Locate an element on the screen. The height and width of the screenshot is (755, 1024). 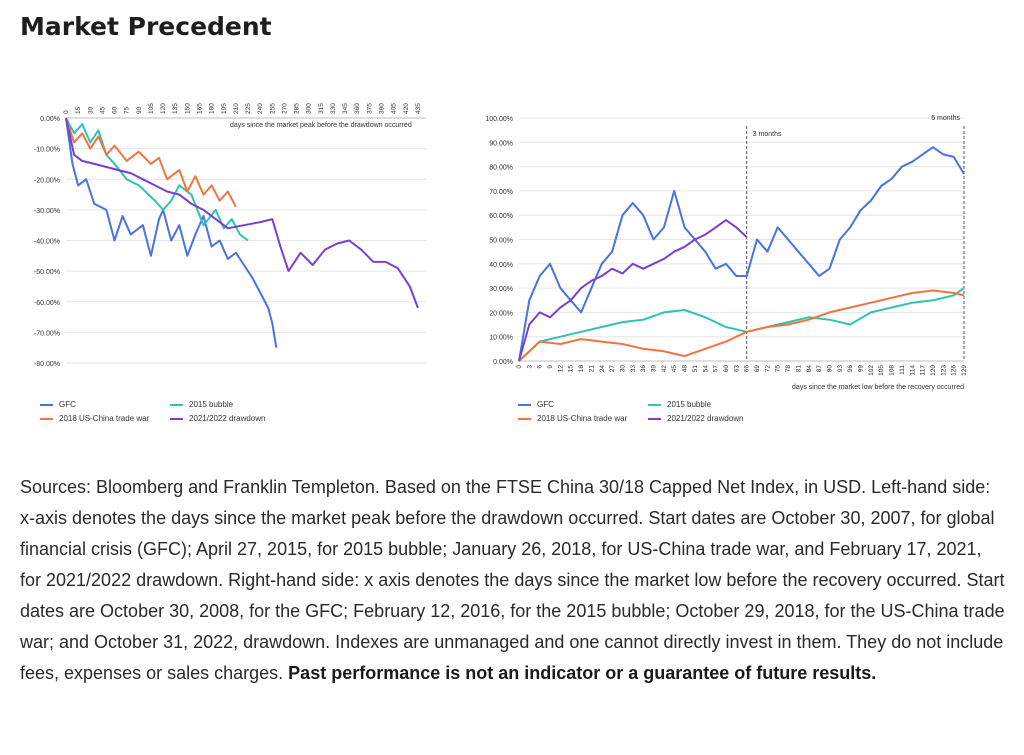
x-tick-label: 3 is located at coordinates (529, 367).